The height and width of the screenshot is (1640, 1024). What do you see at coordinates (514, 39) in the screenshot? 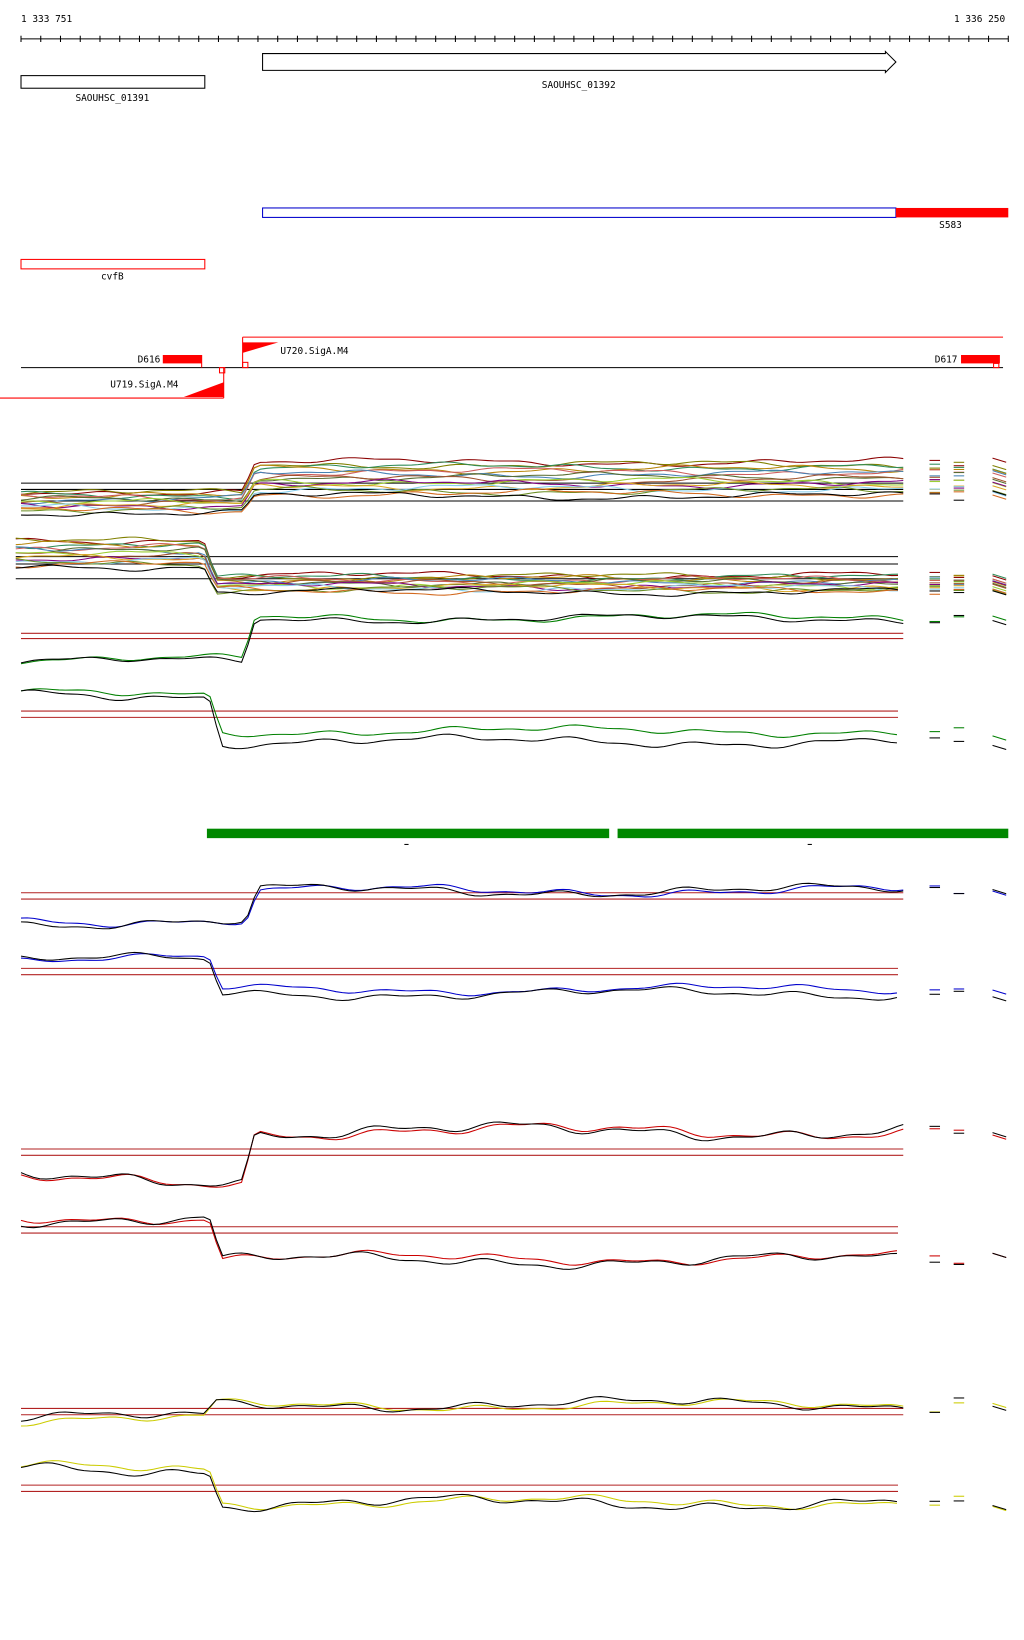
I see `ruler-ticks` at bounding box center [514, 39].